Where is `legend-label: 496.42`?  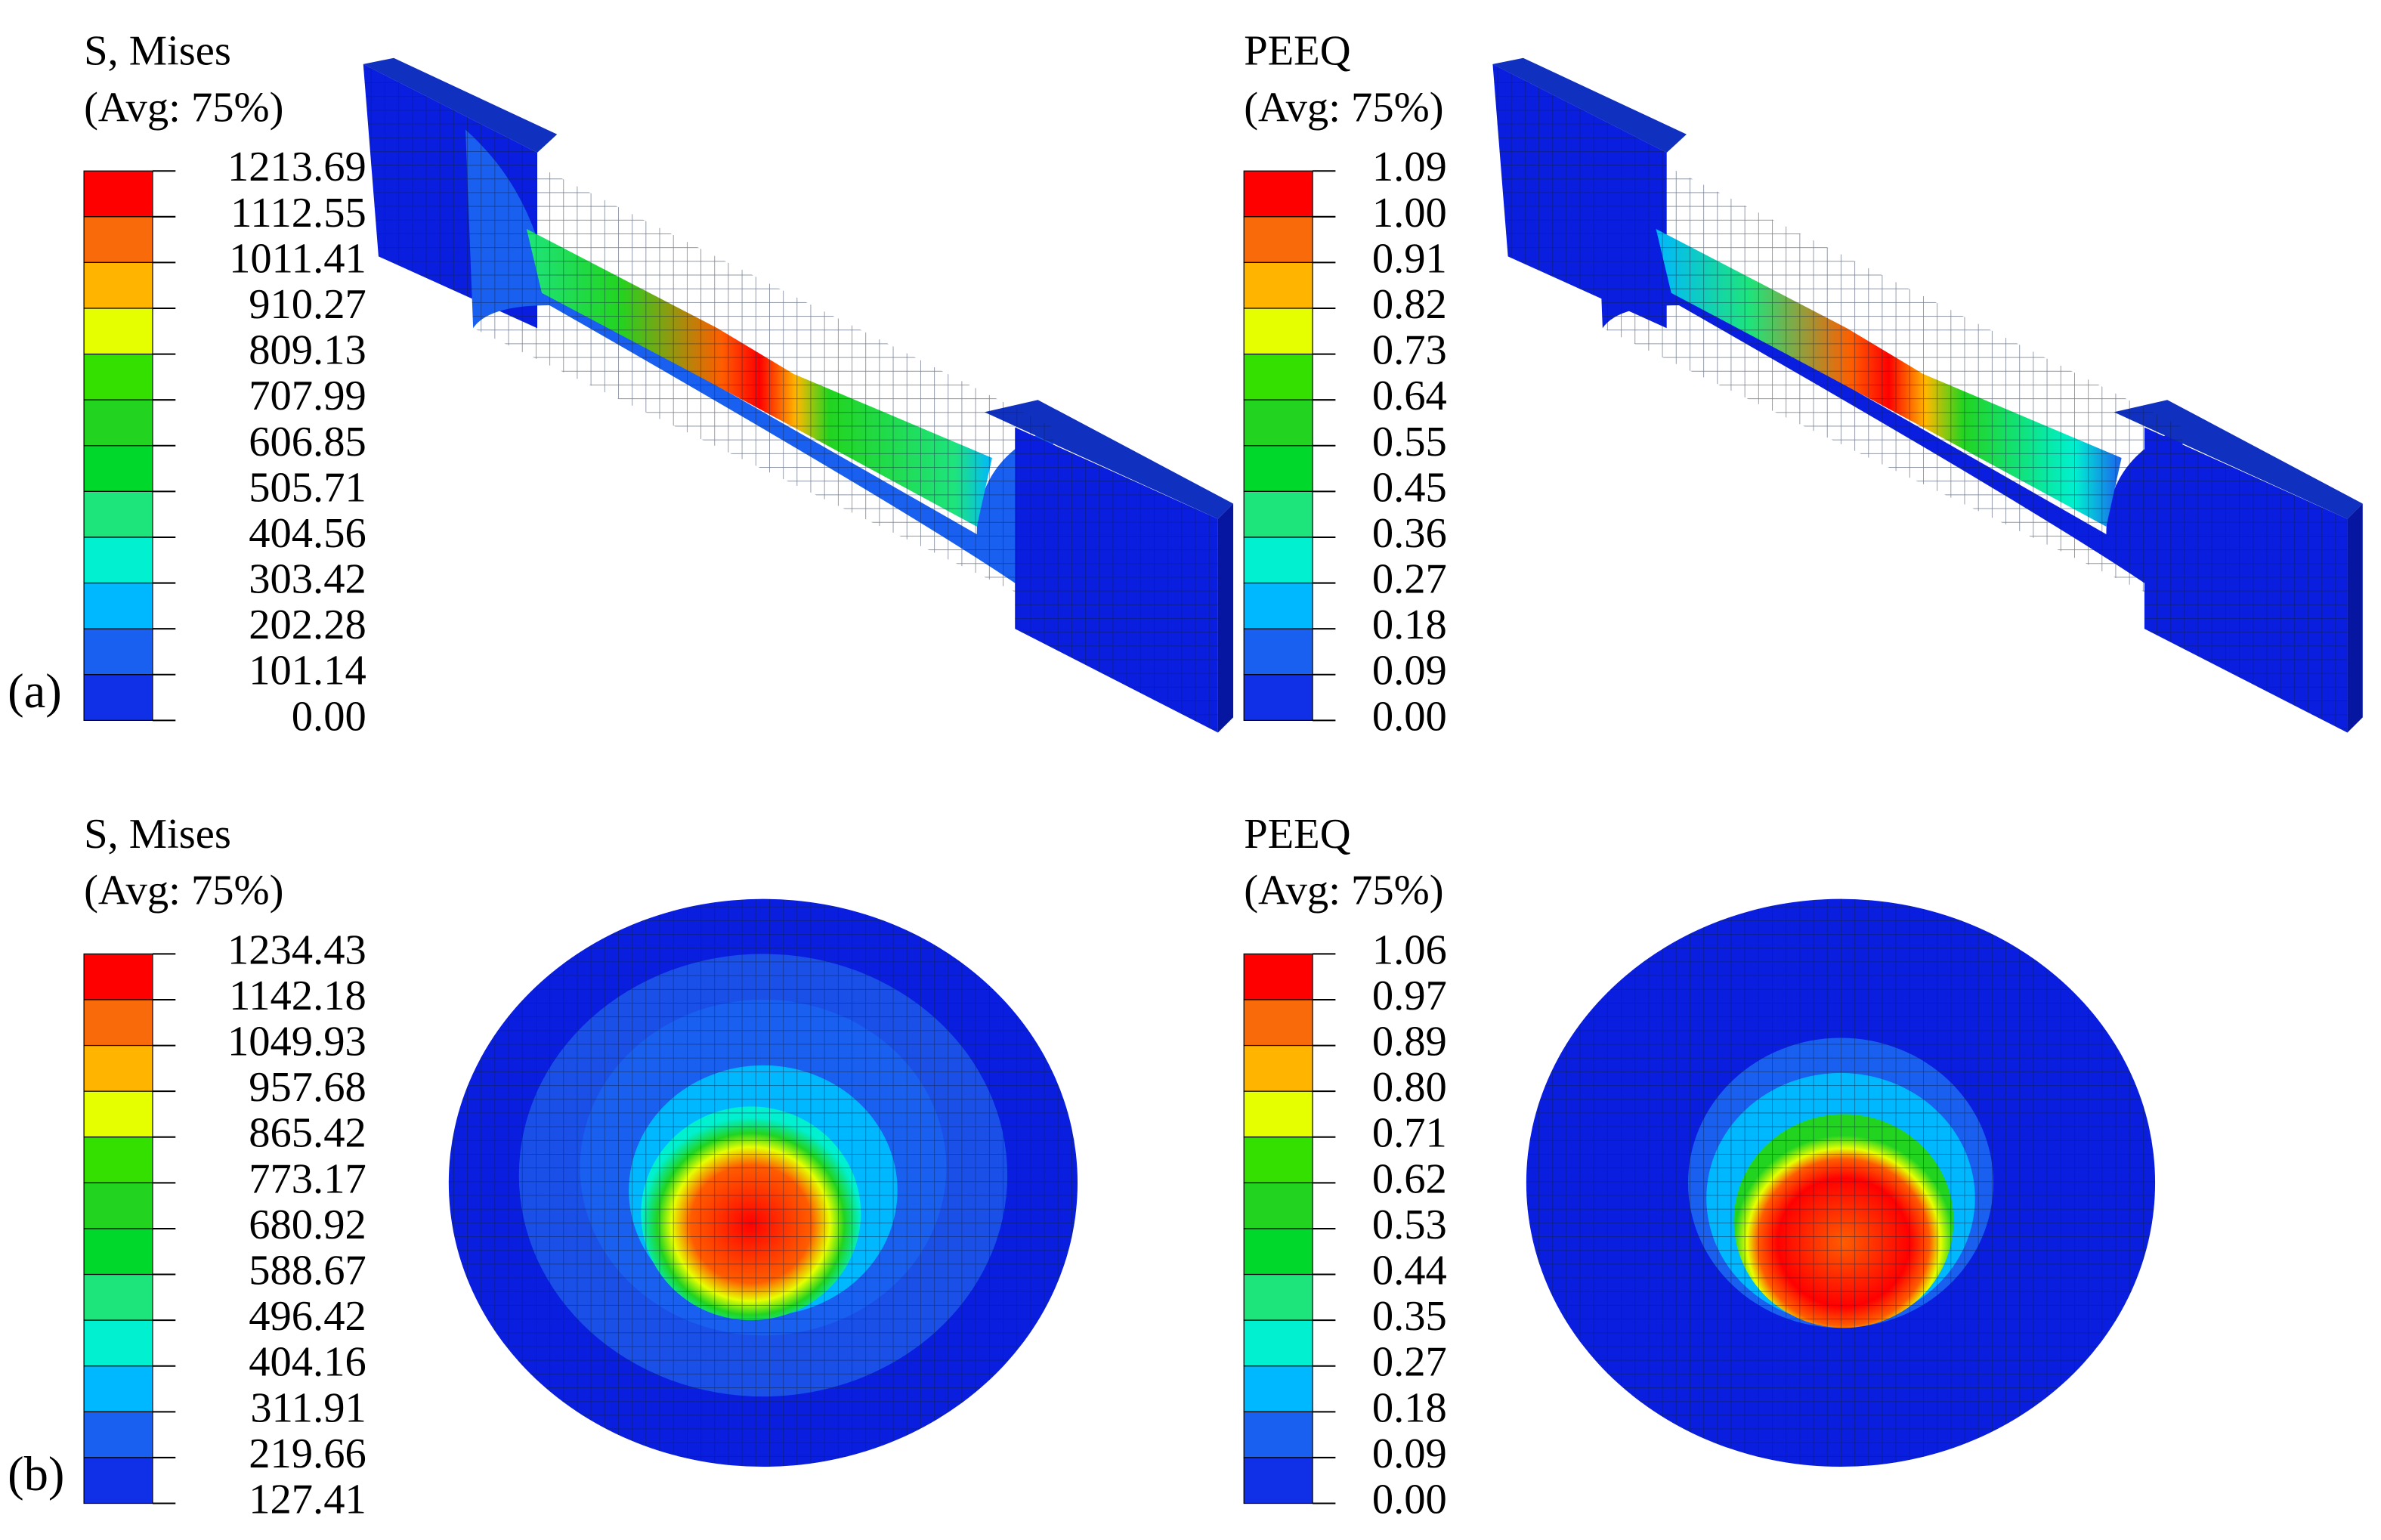
legend-label: 496.42 is located at coordinates (308, 1316).